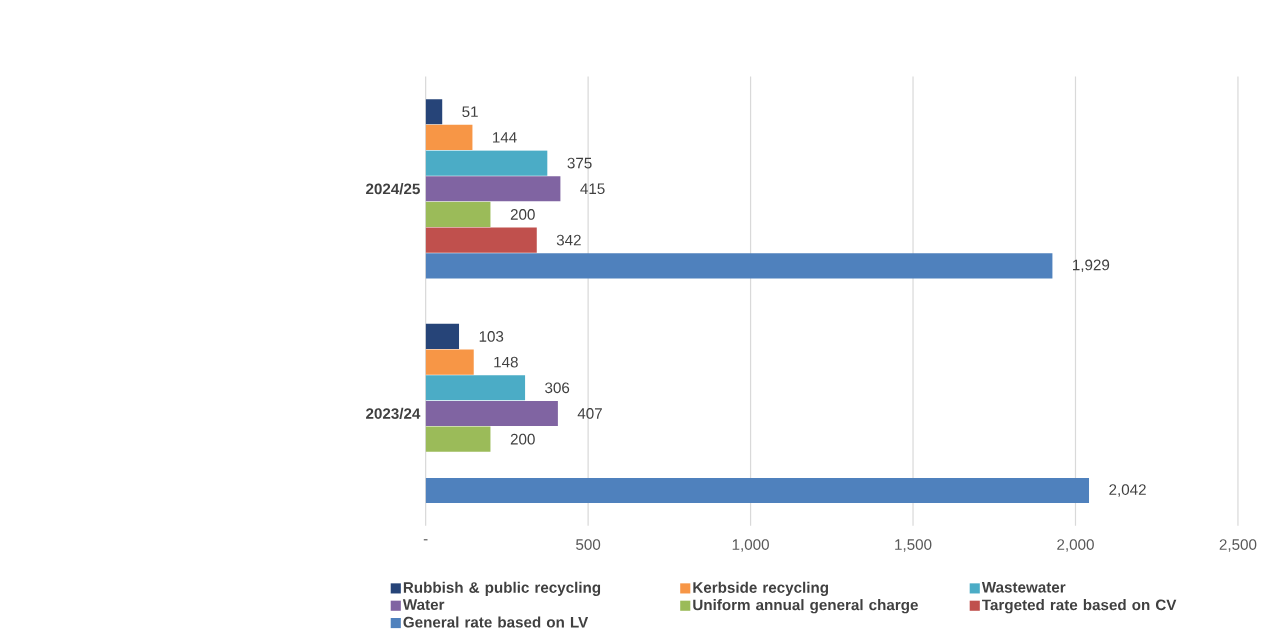 This screenshot has width=1262, height=639. I want to click on legend-label: Water, so click(423, 604).